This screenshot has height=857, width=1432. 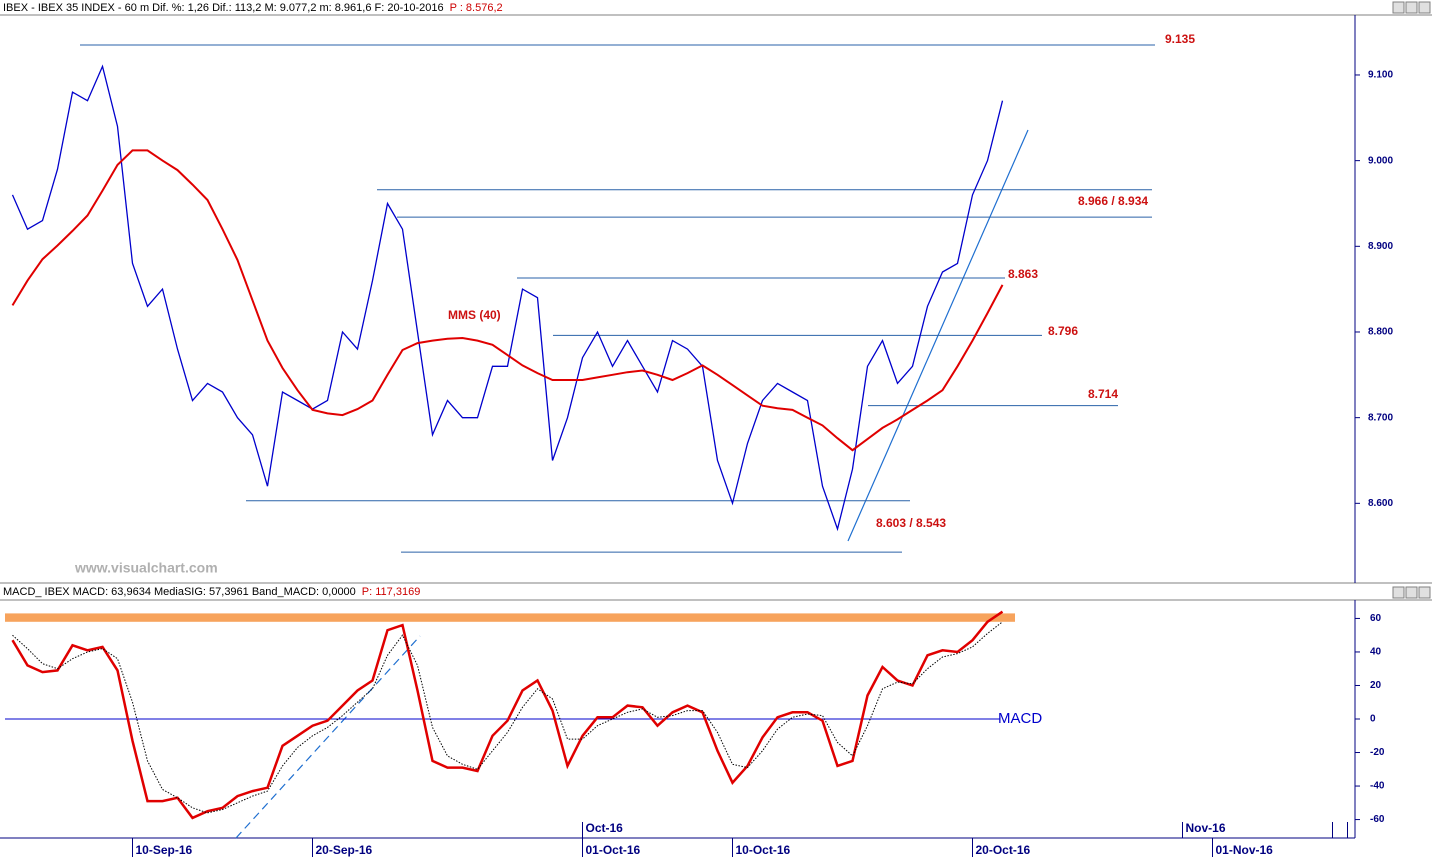 What do you see at coordinates (476, 8) in the screenshot?
I see `header-last: P : 8.576,2` at bounding box center [476, 8].